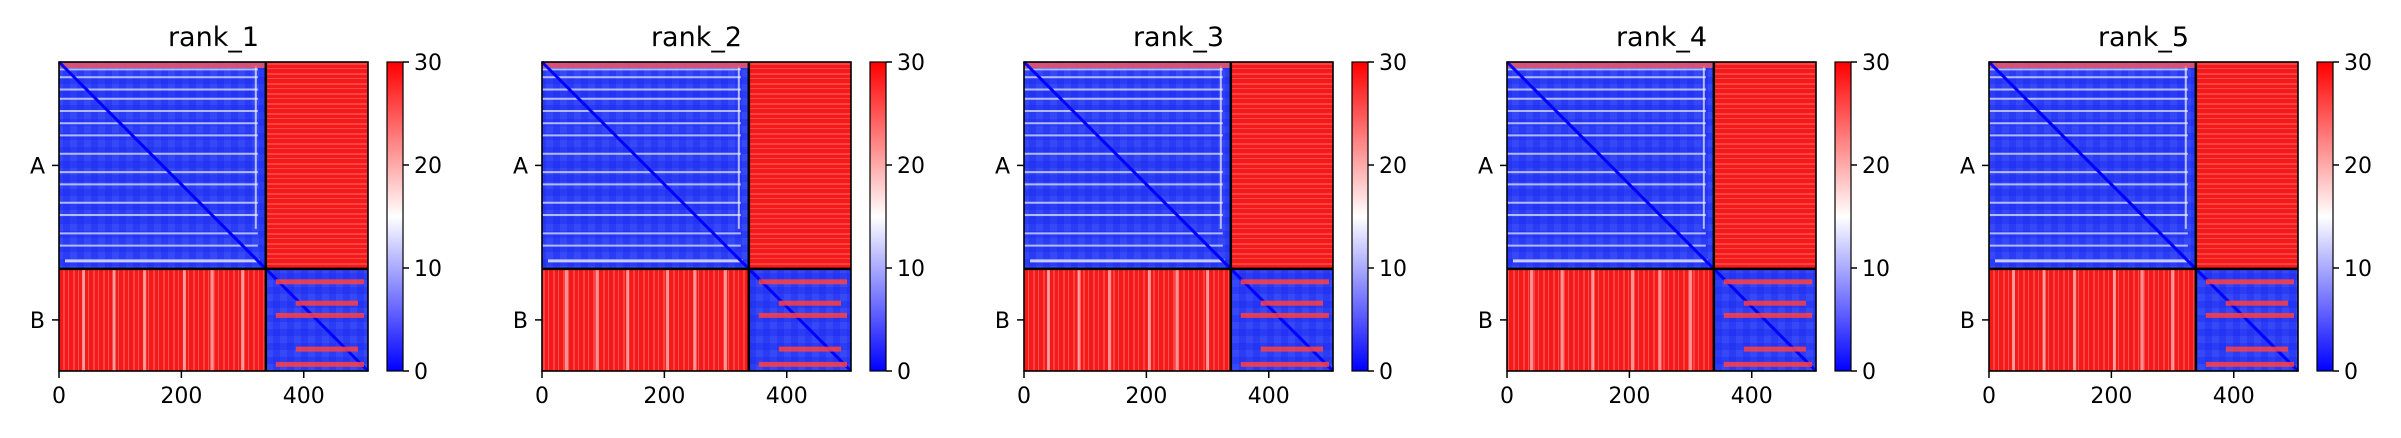 Image resolution: width=2401 pixels, height=438 pixels. Describe the element at coordinates (1178, 37) in the screenshot. I see `panel-title: rank_3` at that location.